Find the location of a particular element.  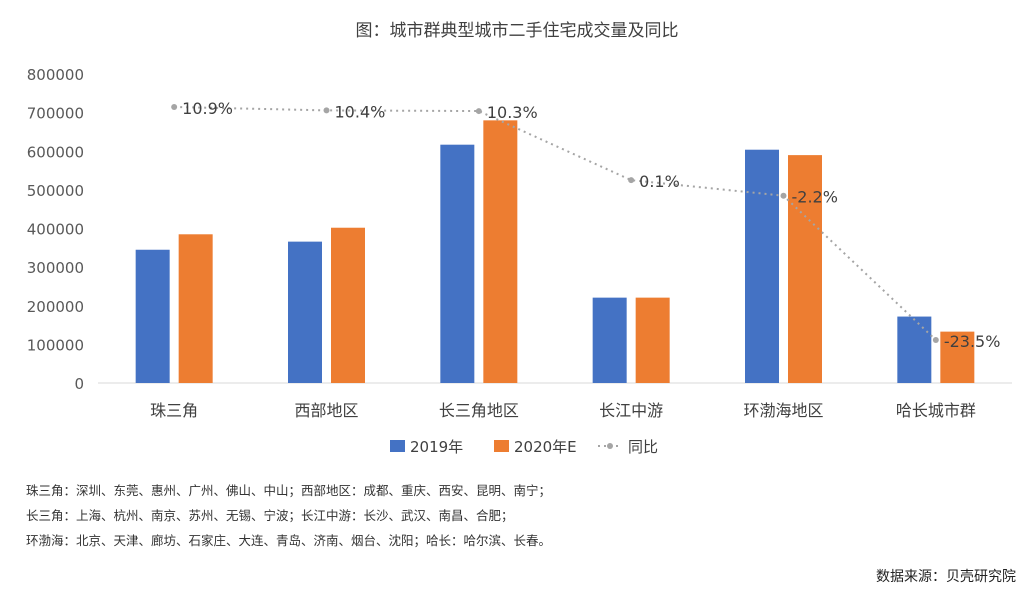

growth-data-label: 10.4% is located at coordinates (360, 111).